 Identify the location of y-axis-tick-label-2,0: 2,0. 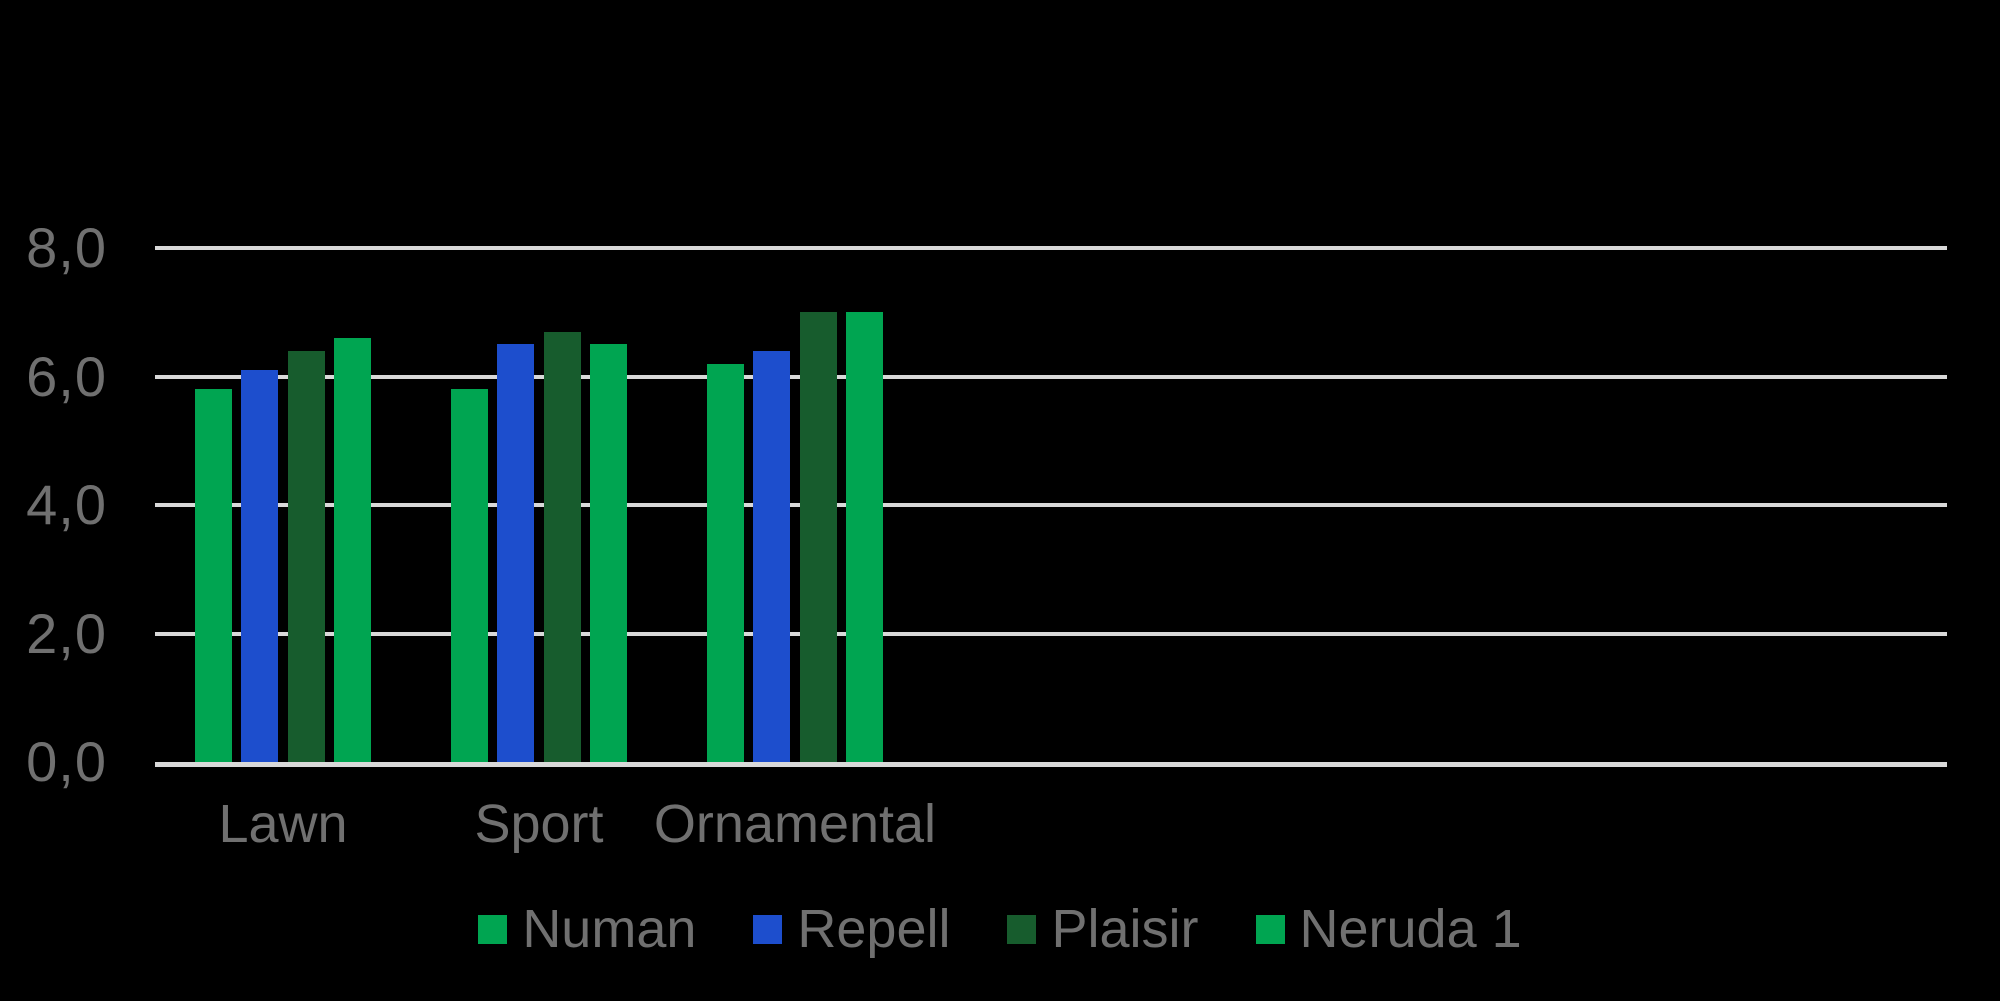
(66, 633).